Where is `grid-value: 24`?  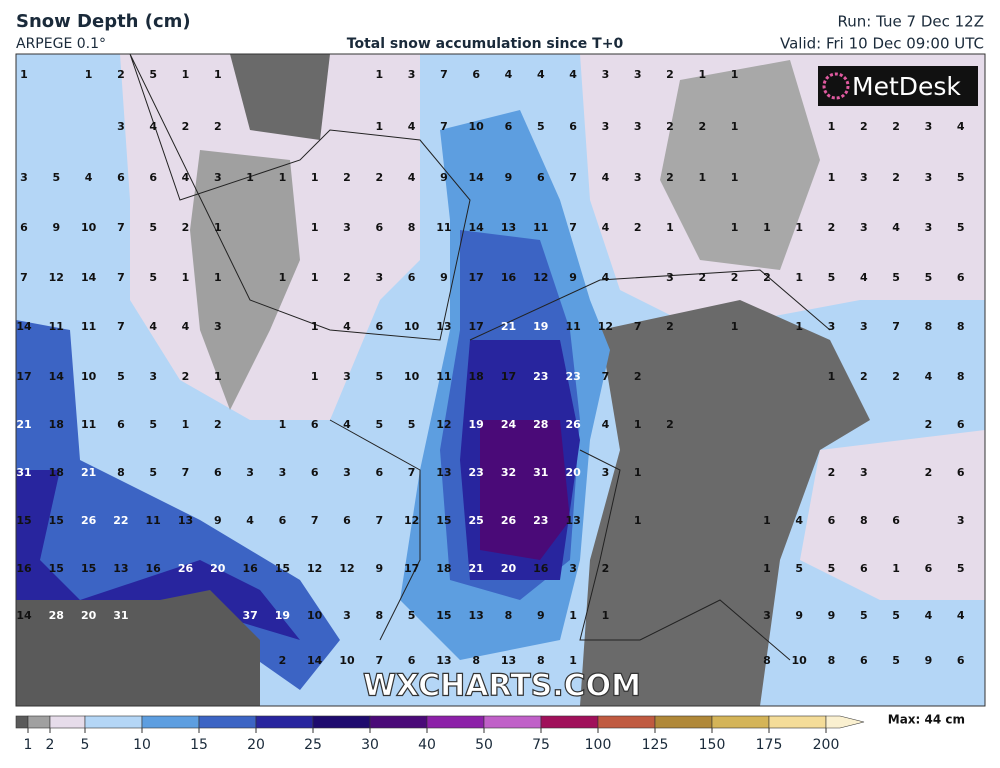
grid-value: 24 is located at coordinates (509, 424).